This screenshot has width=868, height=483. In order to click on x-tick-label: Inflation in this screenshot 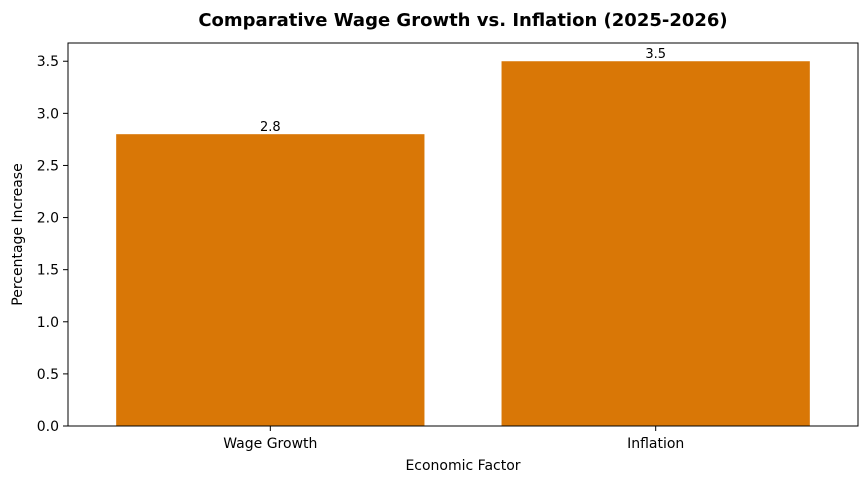, I will do `click(655, 444)`.